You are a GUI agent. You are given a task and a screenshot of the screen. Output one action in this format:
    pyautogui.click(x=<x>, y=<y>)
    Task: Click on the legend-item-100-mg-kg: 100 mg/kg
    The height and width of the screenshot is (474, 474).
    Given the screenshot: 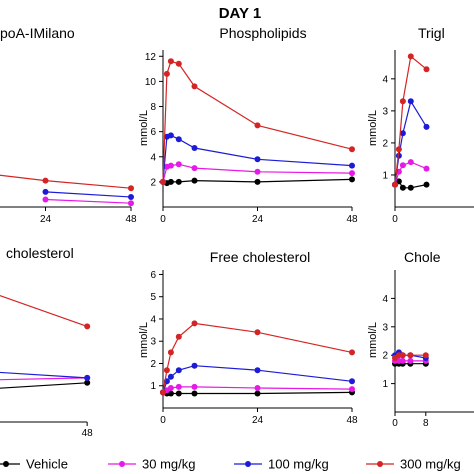 What is the action you would take?
    pyautogui.click(x=281, y=464)
    